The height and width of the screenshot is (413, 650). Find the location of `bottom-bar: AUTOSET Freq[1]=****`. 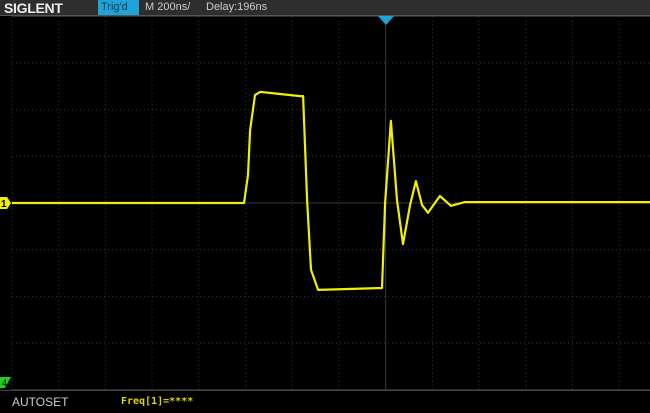

bottom-bar: AUTOSET Freq[1]=**** is located at coordinates (325, 401).